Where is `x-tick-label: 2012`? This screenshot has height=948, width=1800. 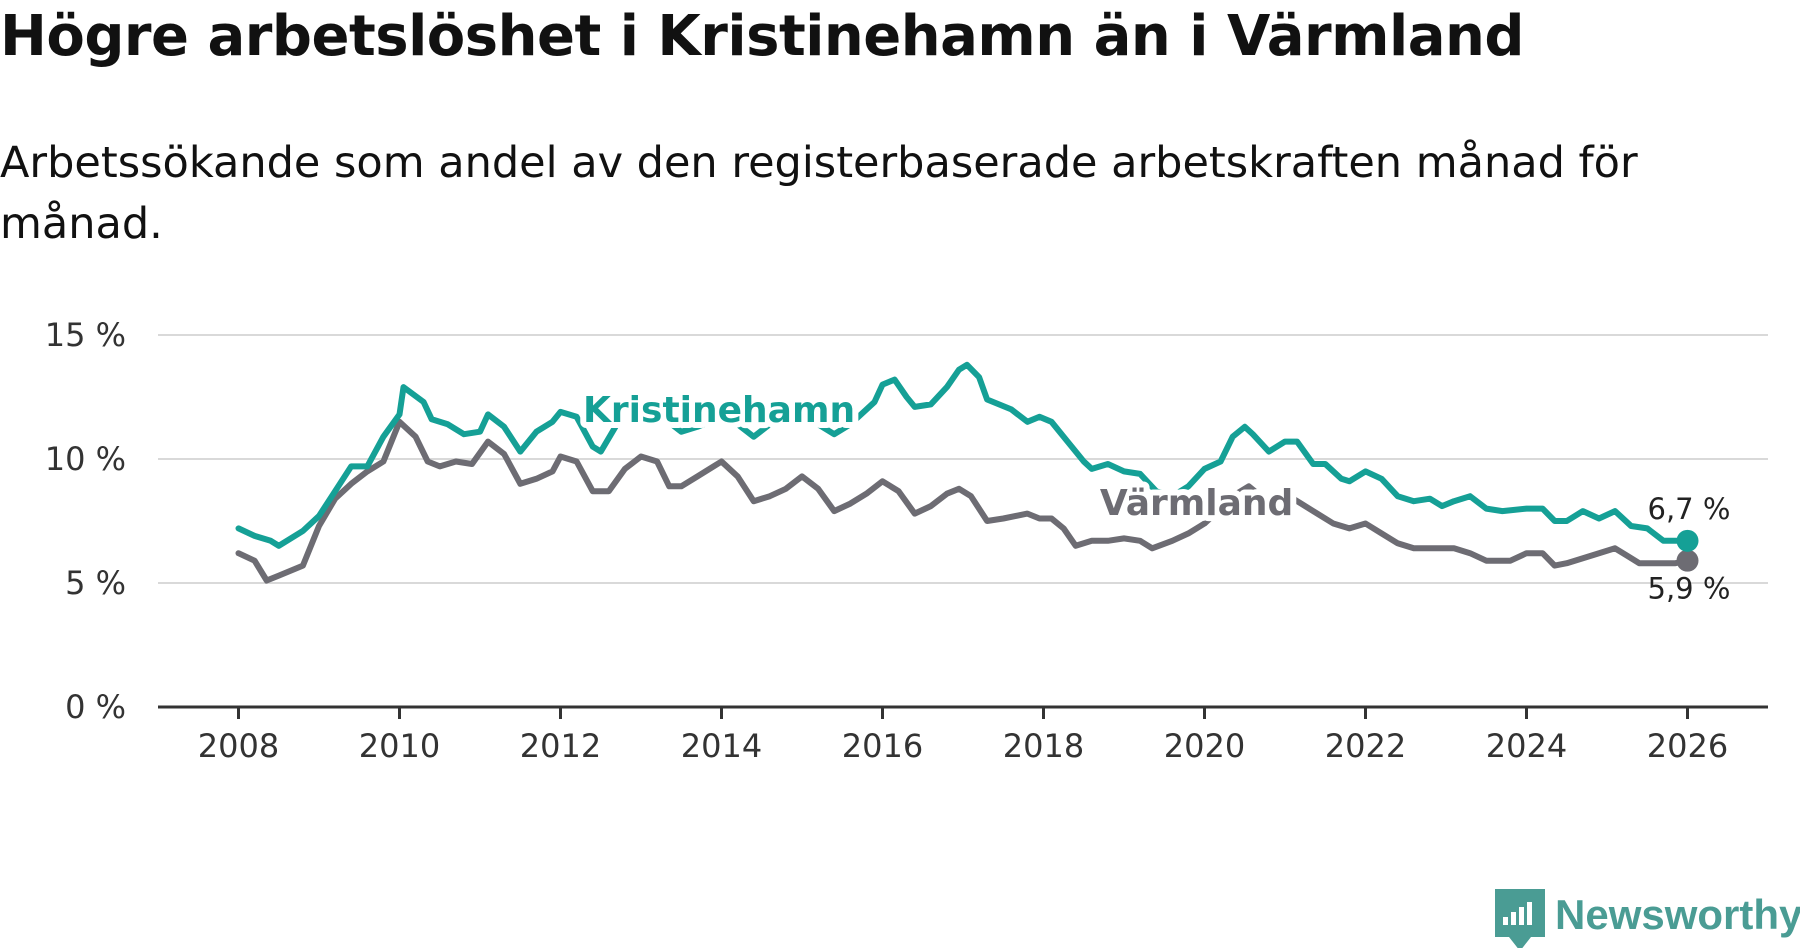
x-tick-label: 2012 is located at coordinates (560, 746).